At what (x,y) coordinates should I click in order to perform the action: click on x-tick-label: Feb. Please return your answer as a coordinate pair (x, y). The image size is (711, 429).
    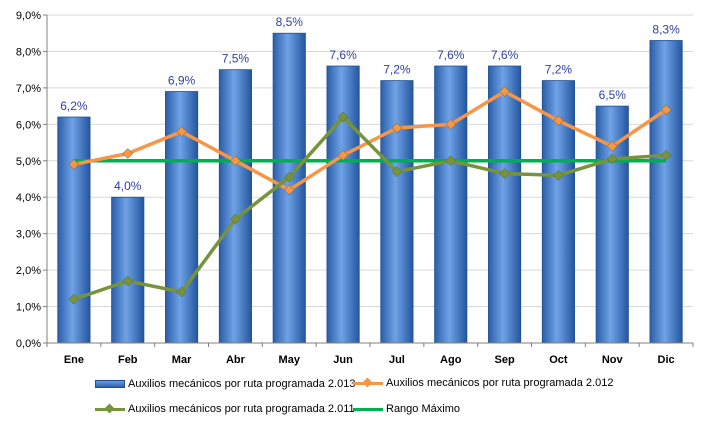
    Looking at the image, I should click on (128, 360).